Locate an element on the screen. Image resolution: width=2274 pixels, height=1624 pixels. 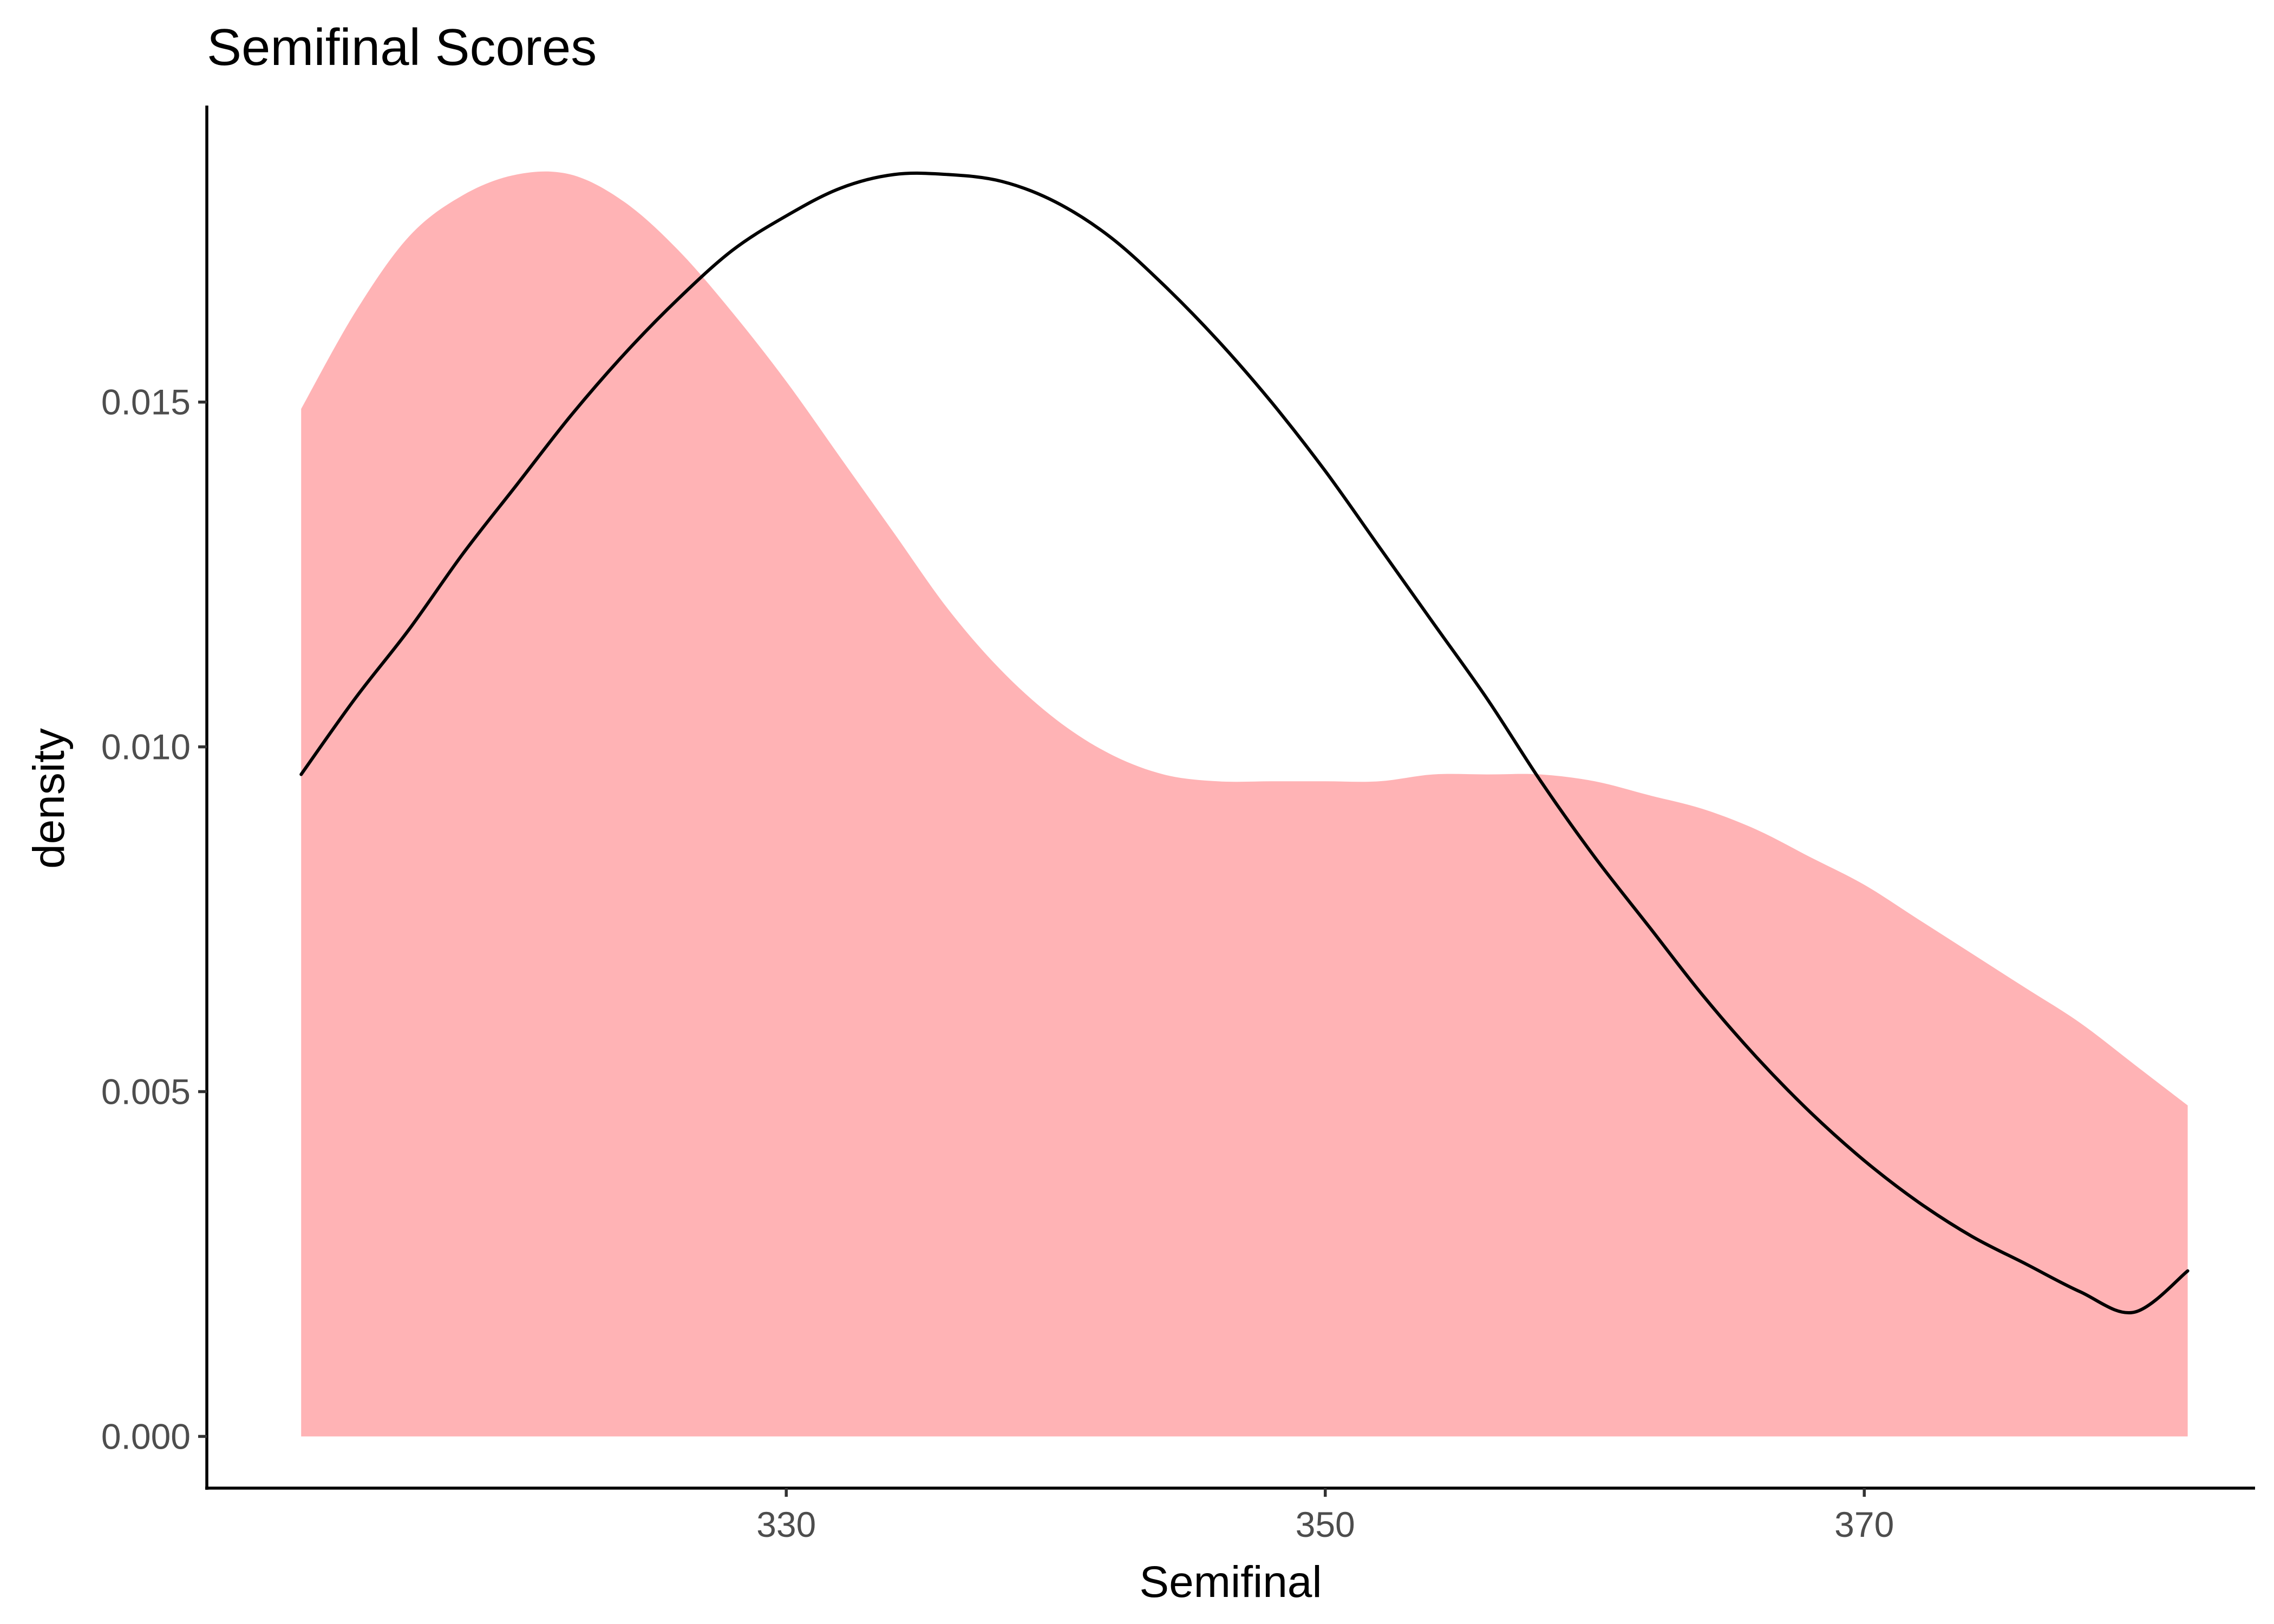
x-tick-label: 330 is located at coordinates (786, 1524).